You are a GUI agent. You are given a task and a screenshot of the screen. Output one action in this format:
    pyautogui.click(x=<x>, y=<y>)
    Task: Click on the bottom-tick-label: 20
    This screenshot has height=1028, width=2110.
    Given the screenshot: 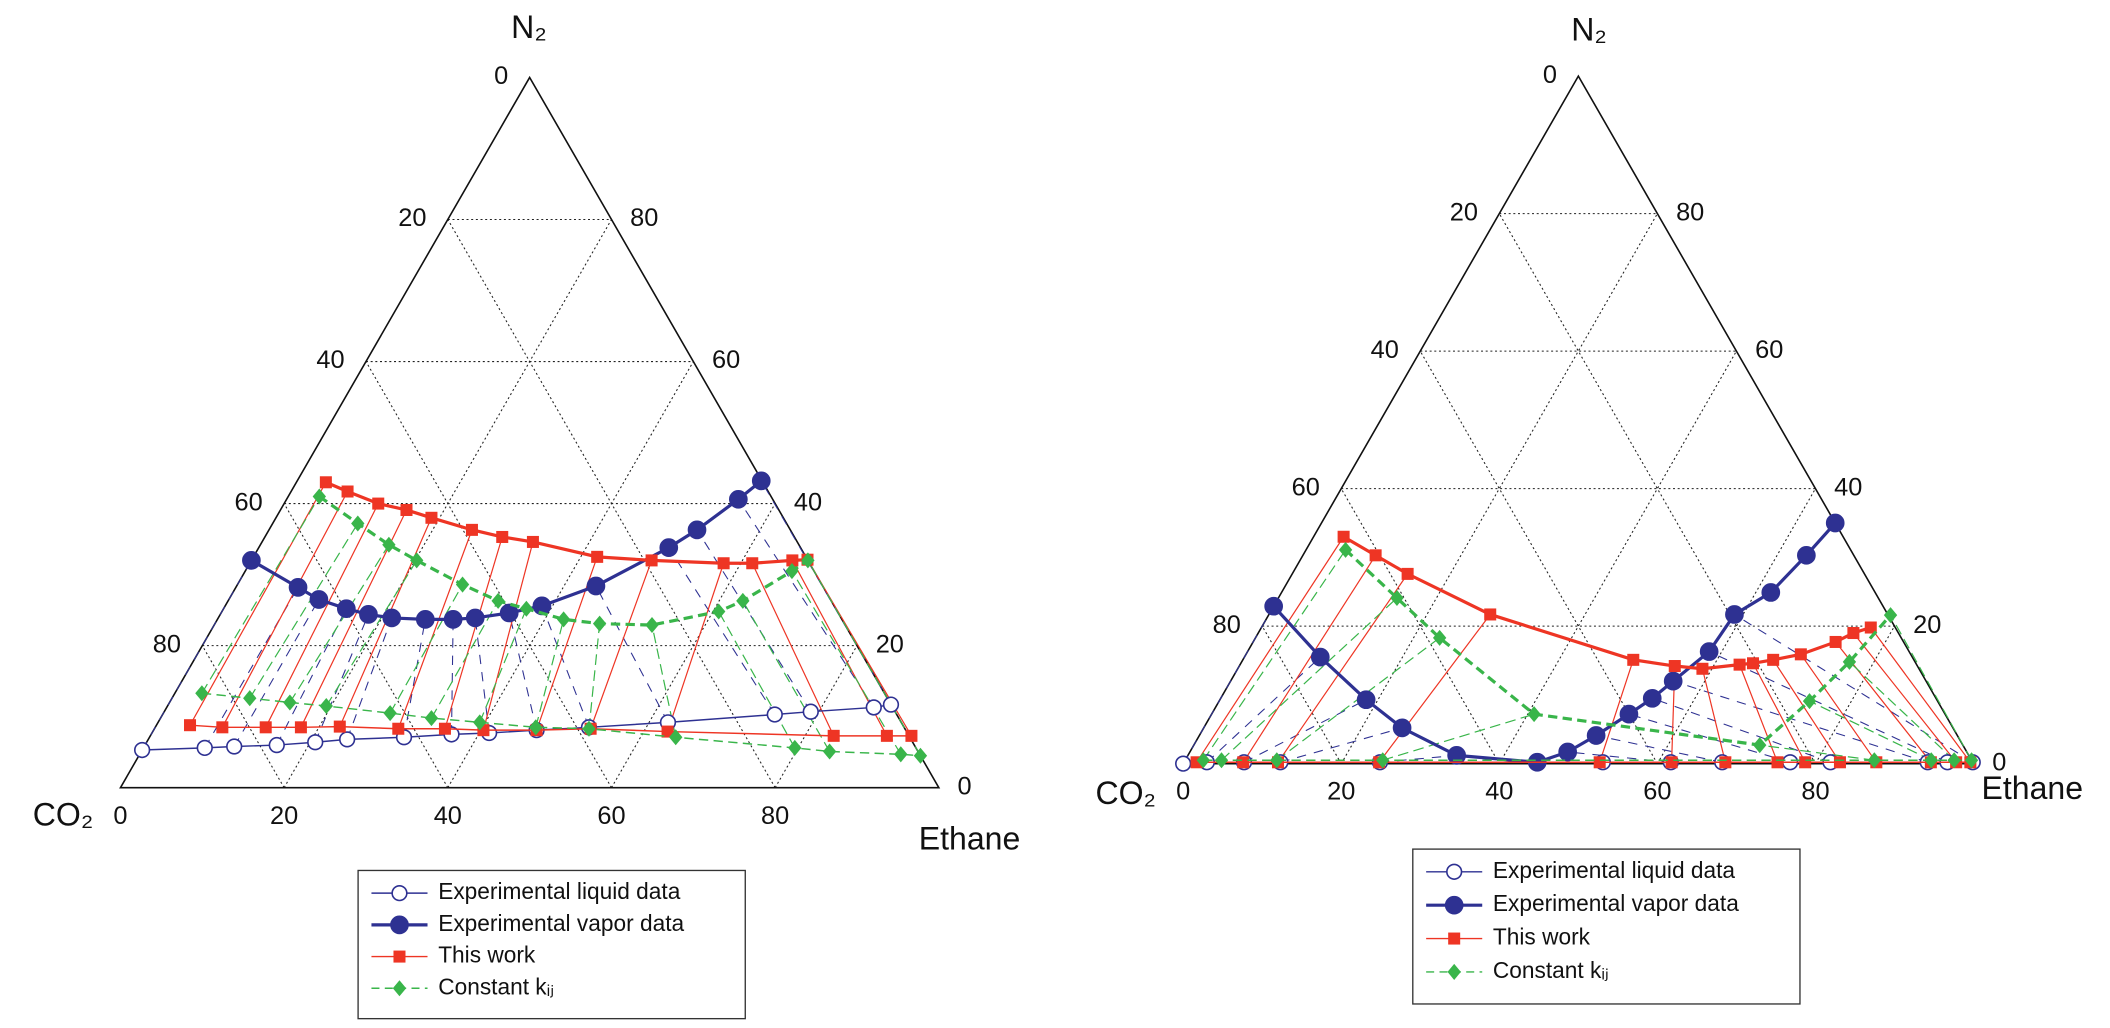 What is the action you would take?
    pyautogui.click(x=284, y=816)
    